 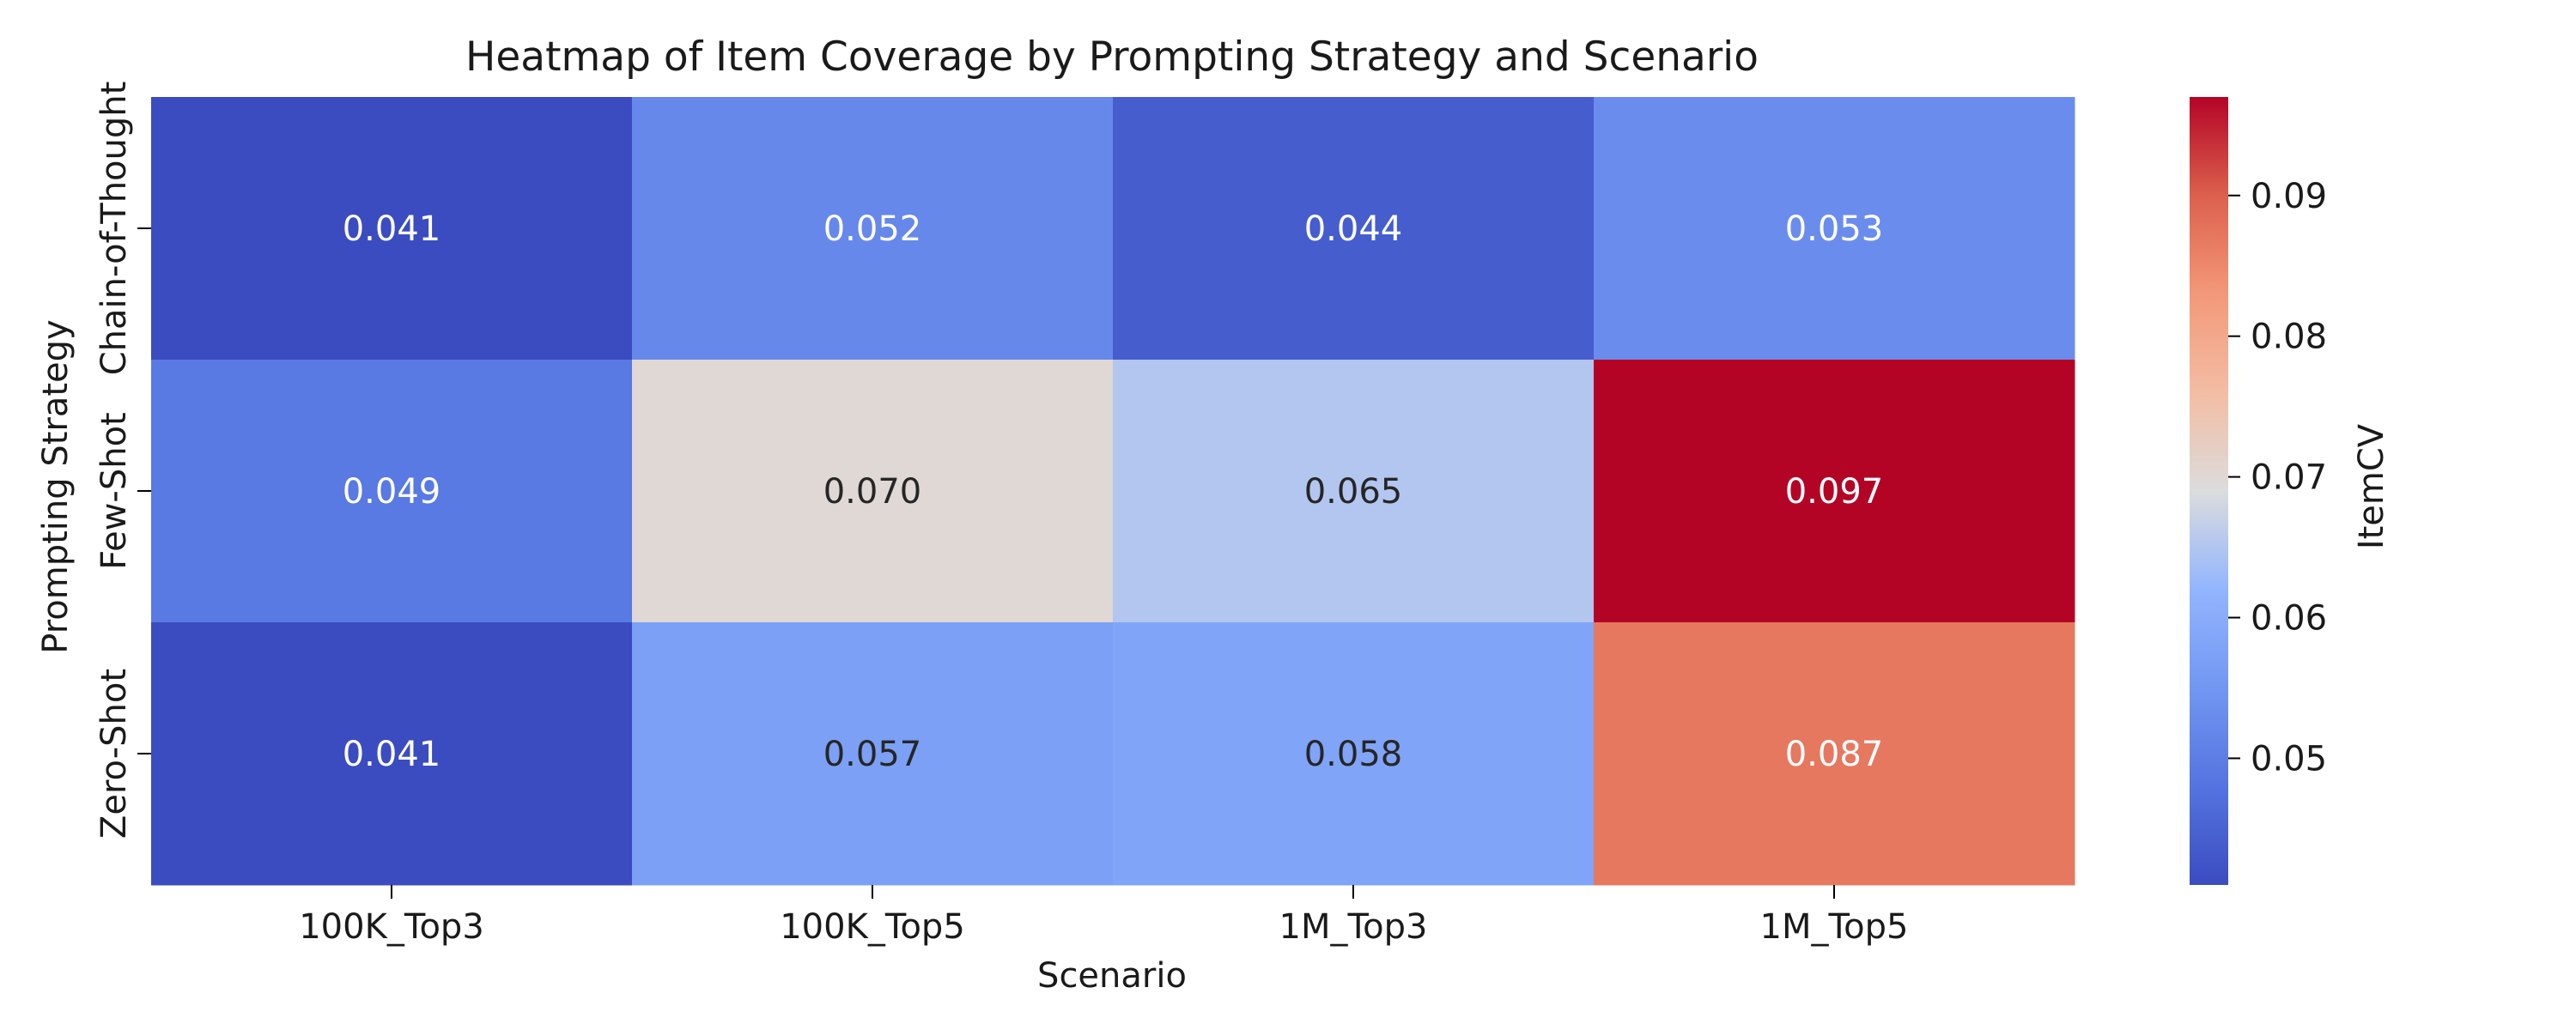 I want to click on x-tick-label: 1M_Top3, so click(x=1353, y=927).